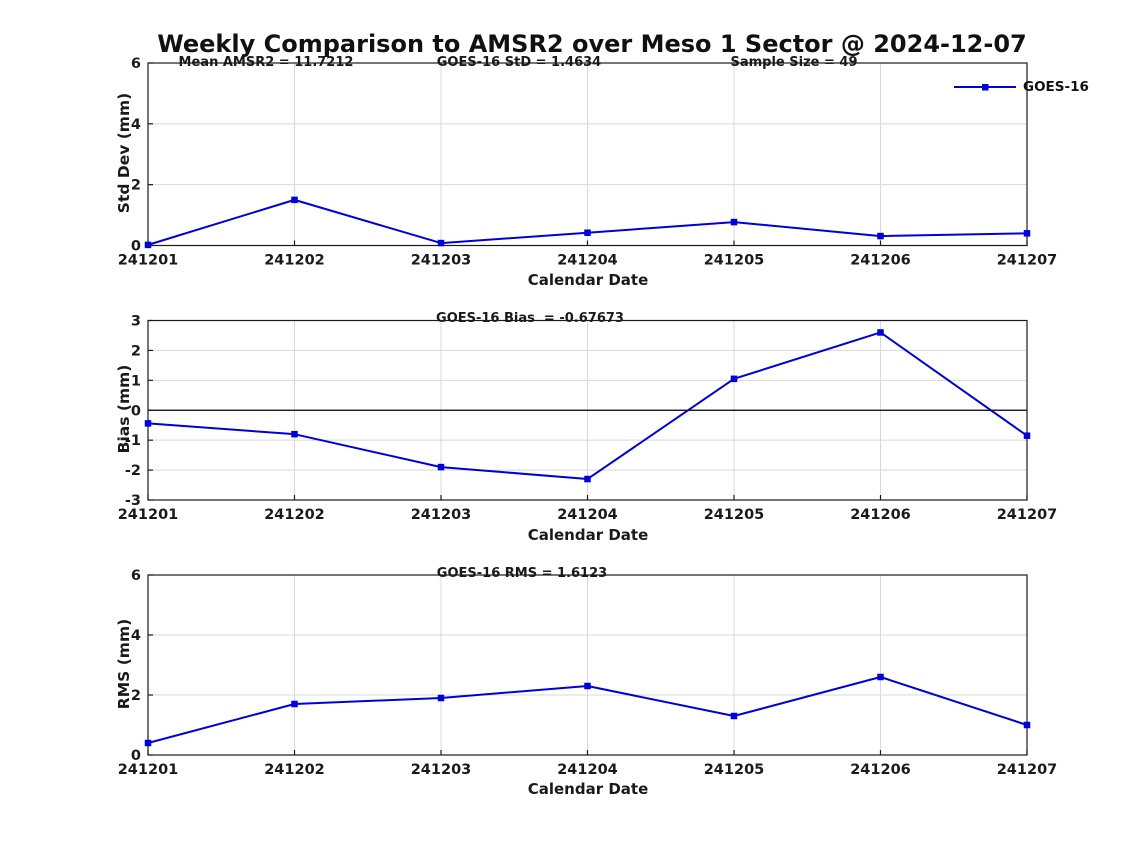 The width and height of the screenshot is (1135, 851). What do you see at coordinates (588, 280) in the screenshot?
I see `x-axis-label-calendar-date-1: Calendar Date` at bounding box center [588, 280].